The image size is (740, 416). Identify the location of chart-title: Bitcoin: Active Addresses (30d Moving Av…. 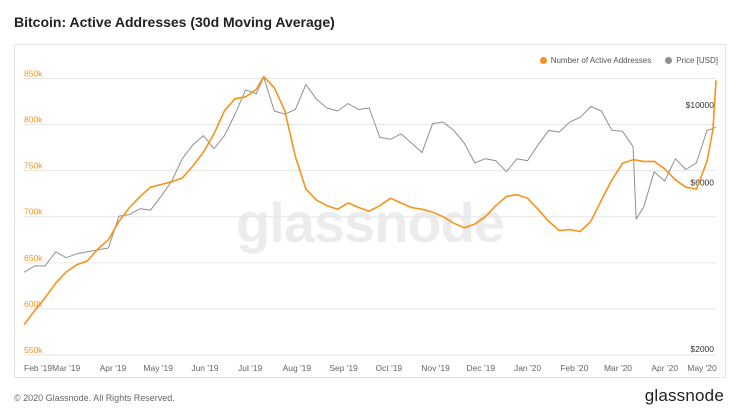
(174, 22).